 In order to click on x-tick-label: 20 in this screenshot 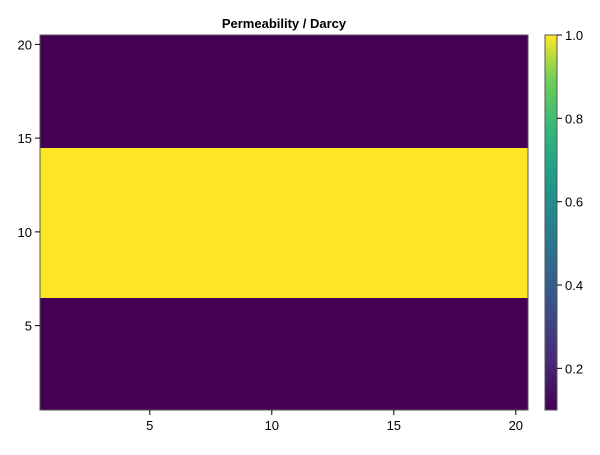, I will do `click(516, 425)`.